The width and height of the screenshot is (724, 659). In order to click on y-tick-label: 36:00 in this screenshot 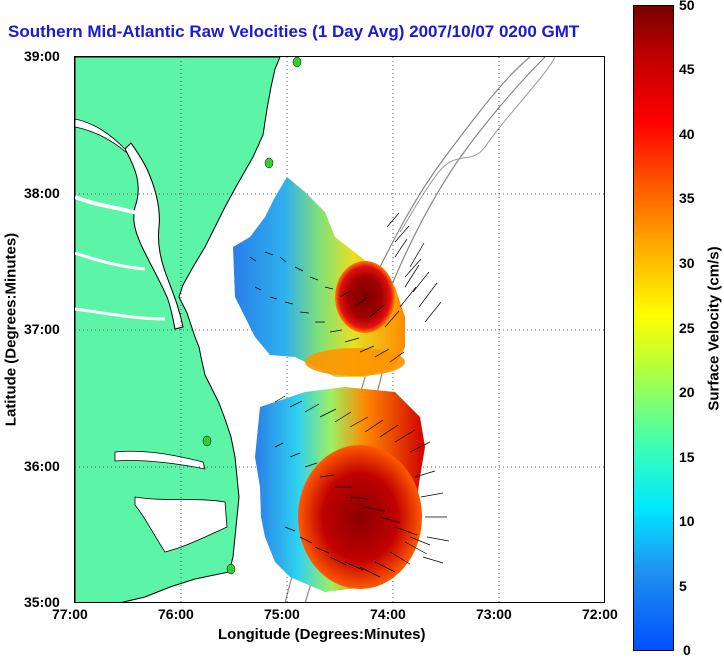, I will do `click(42, 466)`.